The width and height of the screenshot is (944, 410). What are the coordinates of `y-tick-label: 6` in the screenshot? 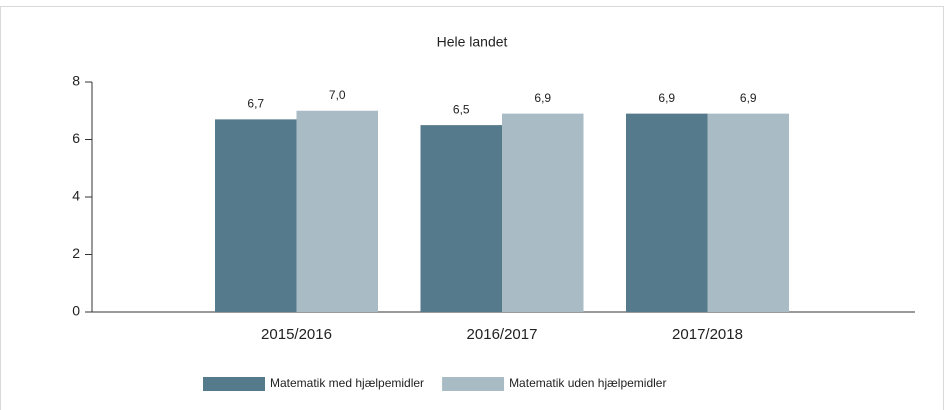 It's located at (76, 138).